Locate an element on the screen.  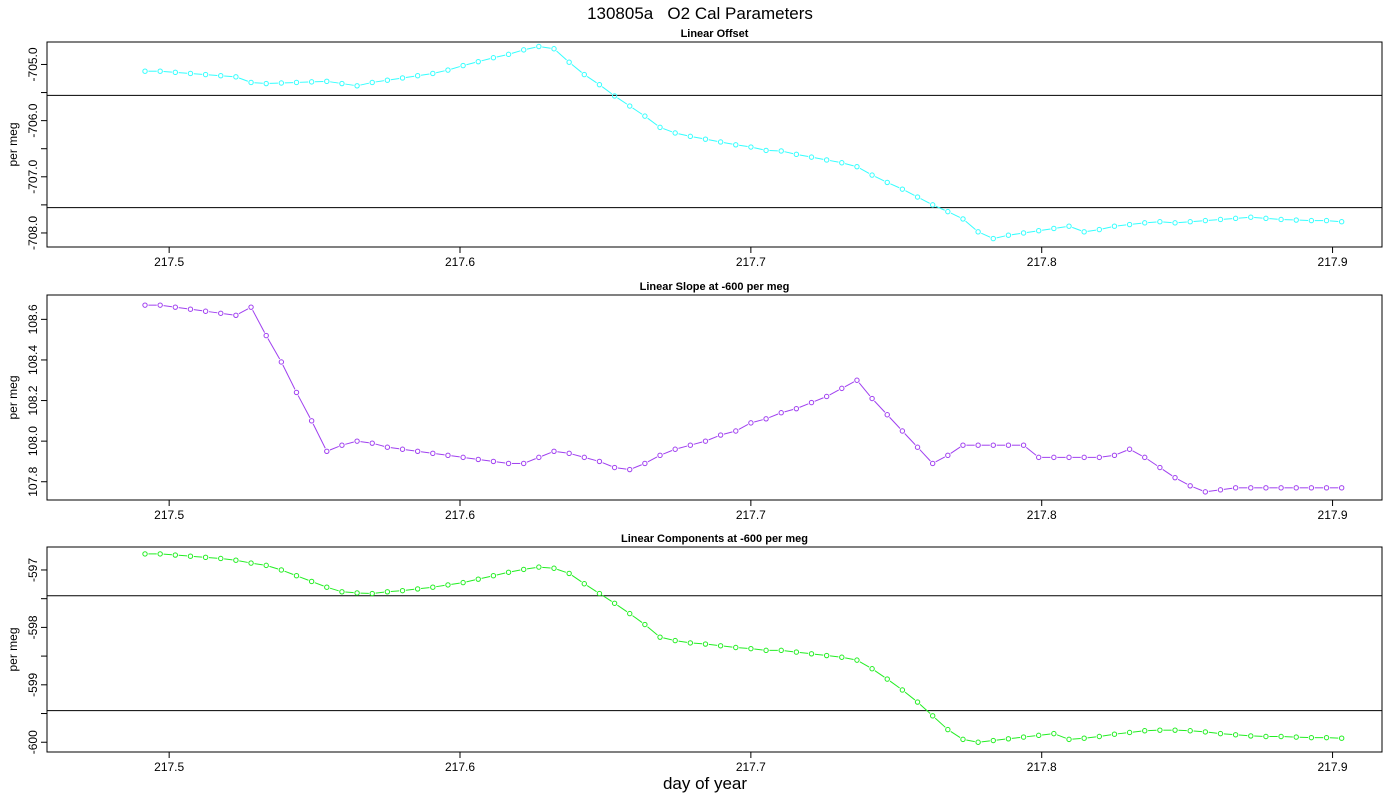
y-tick-label: -708.0 is located at coordinates (33, 233).